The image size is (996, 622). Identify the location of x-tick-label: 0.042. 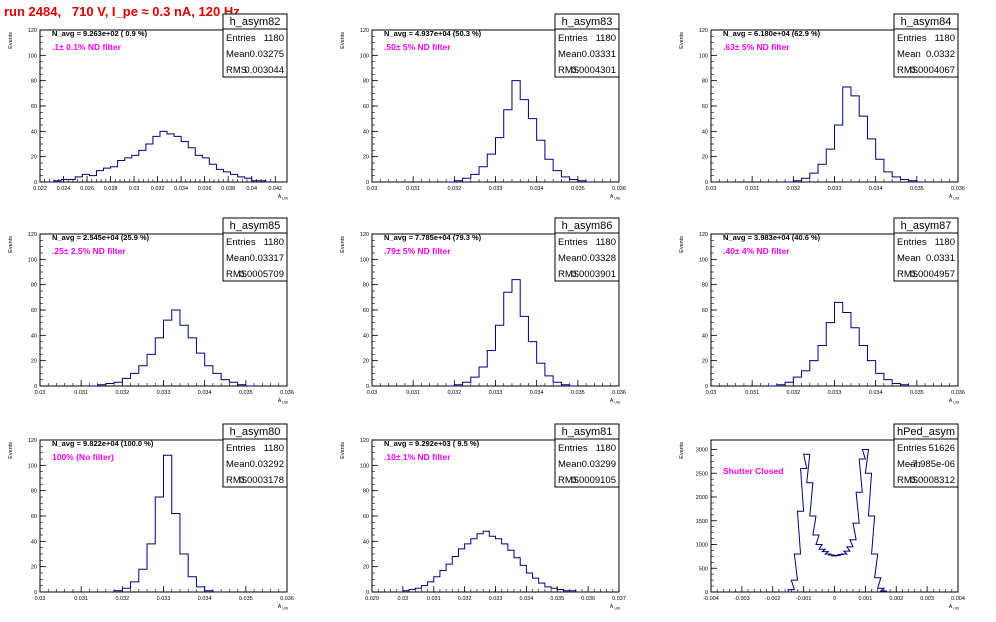
(275, 189).